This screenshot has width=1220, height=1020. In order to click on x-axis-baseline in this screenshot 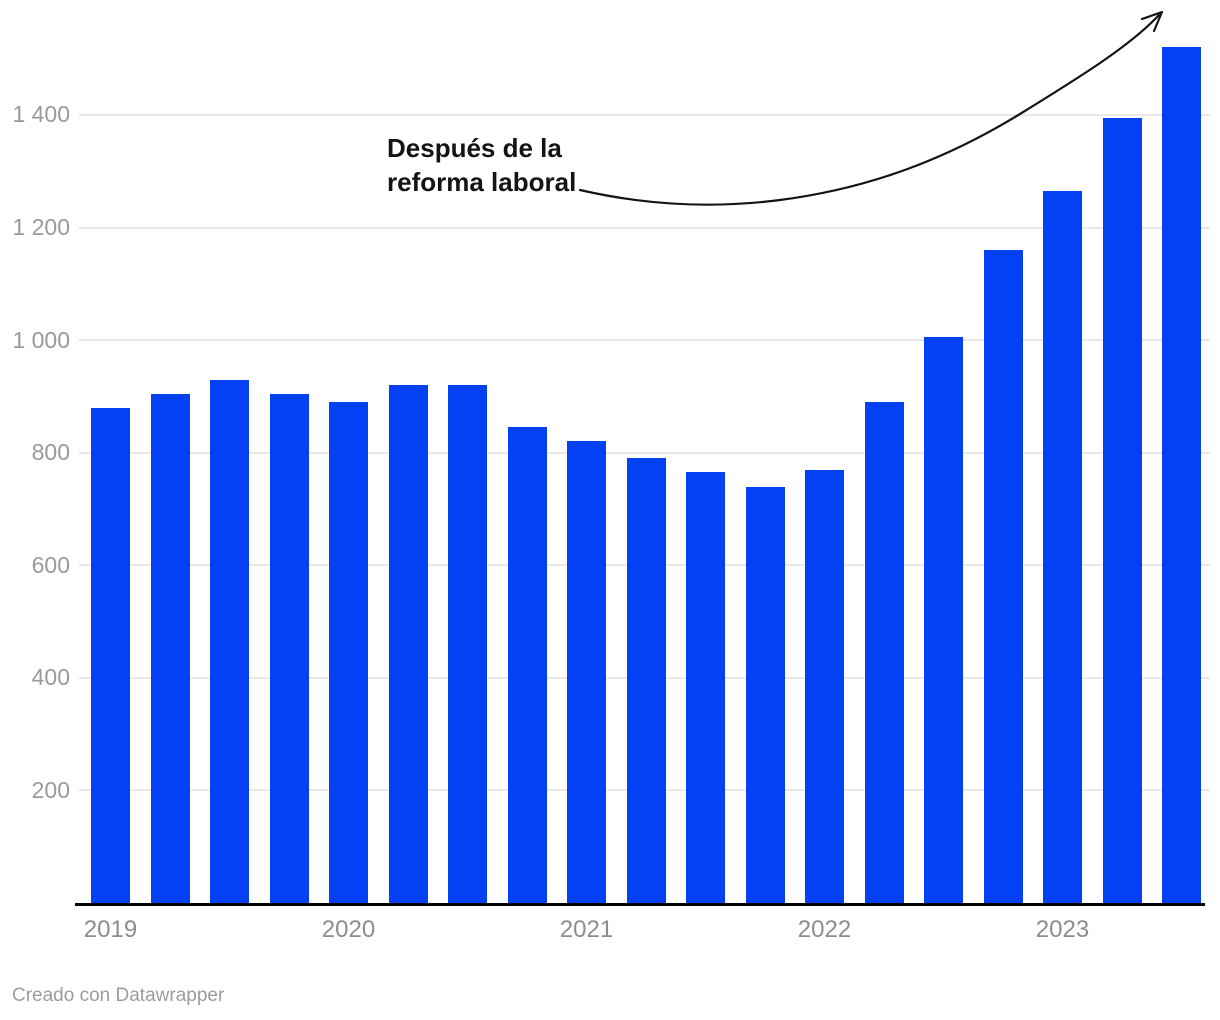, I will do `click(640, 904)`.